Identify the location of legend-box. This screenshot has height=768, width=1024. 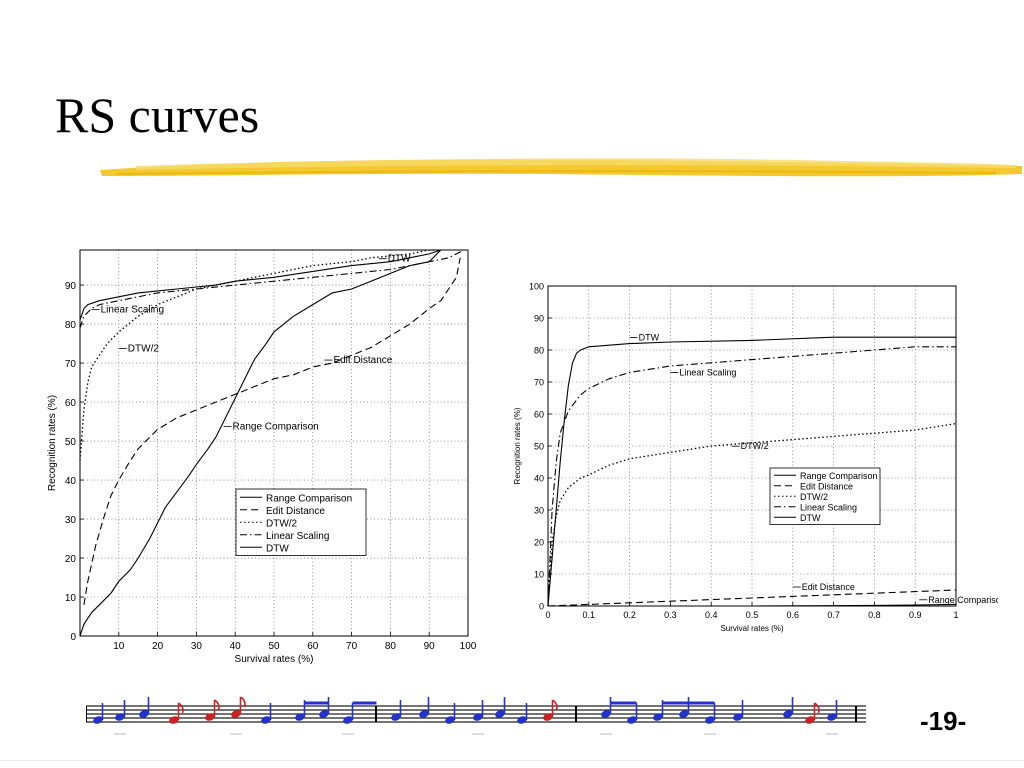
(825, 496).